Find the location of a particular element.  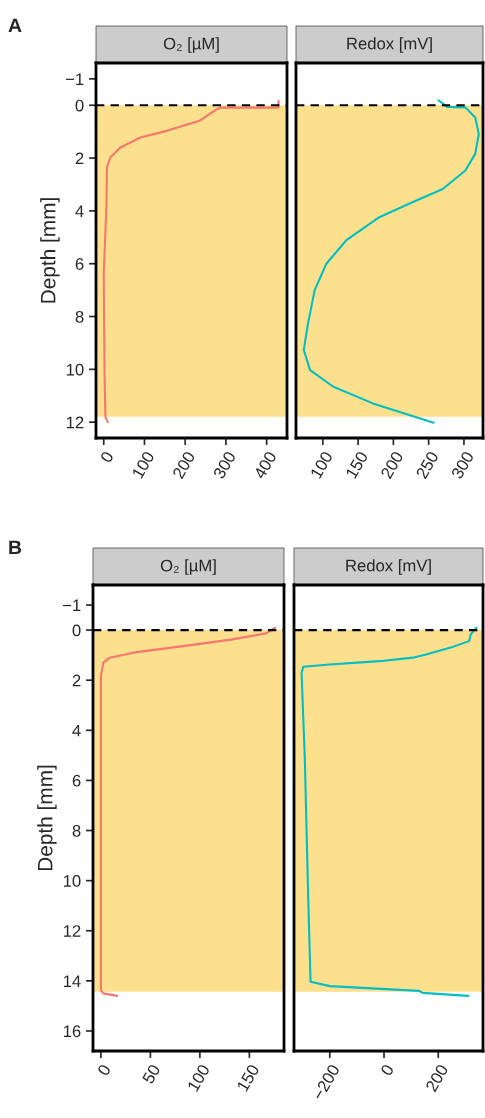

x-tick-label: 250 is located at coordinates (427, 465).